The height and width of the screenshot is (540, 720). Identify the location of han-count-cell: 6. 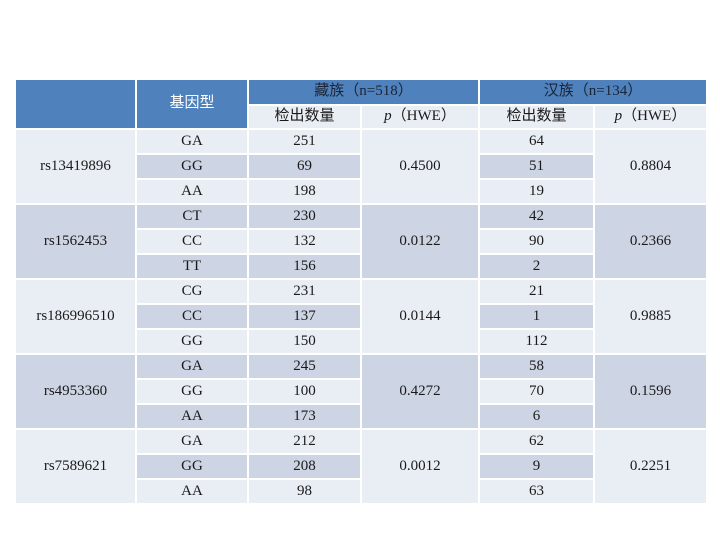
(536, 416).